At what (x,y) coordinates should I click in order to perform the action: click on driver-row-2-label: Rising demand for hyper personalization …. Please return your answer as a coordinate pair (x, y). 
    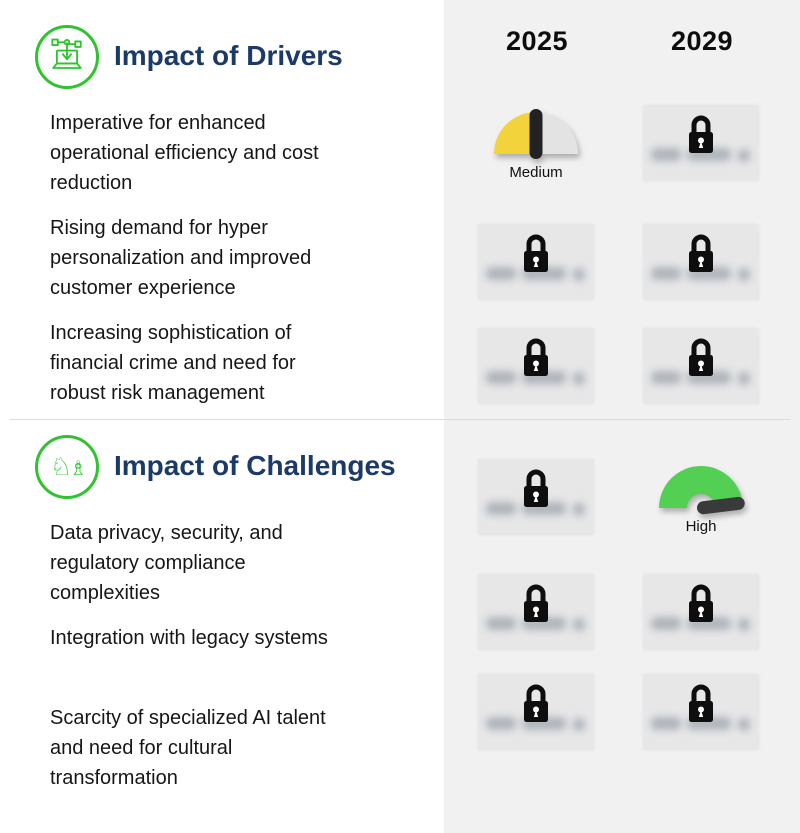
    Looking at the image, I should click on (181, 258).